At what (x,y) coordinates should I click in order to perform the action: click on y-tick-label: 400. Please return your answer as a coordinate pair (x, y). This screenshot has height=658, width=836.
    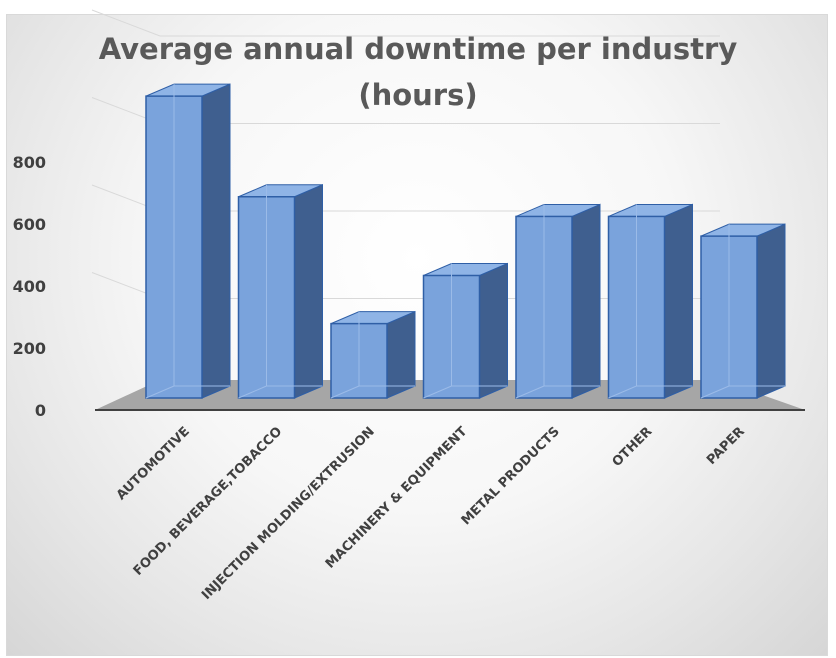
    Looking at the image, I should click on (29, 286).